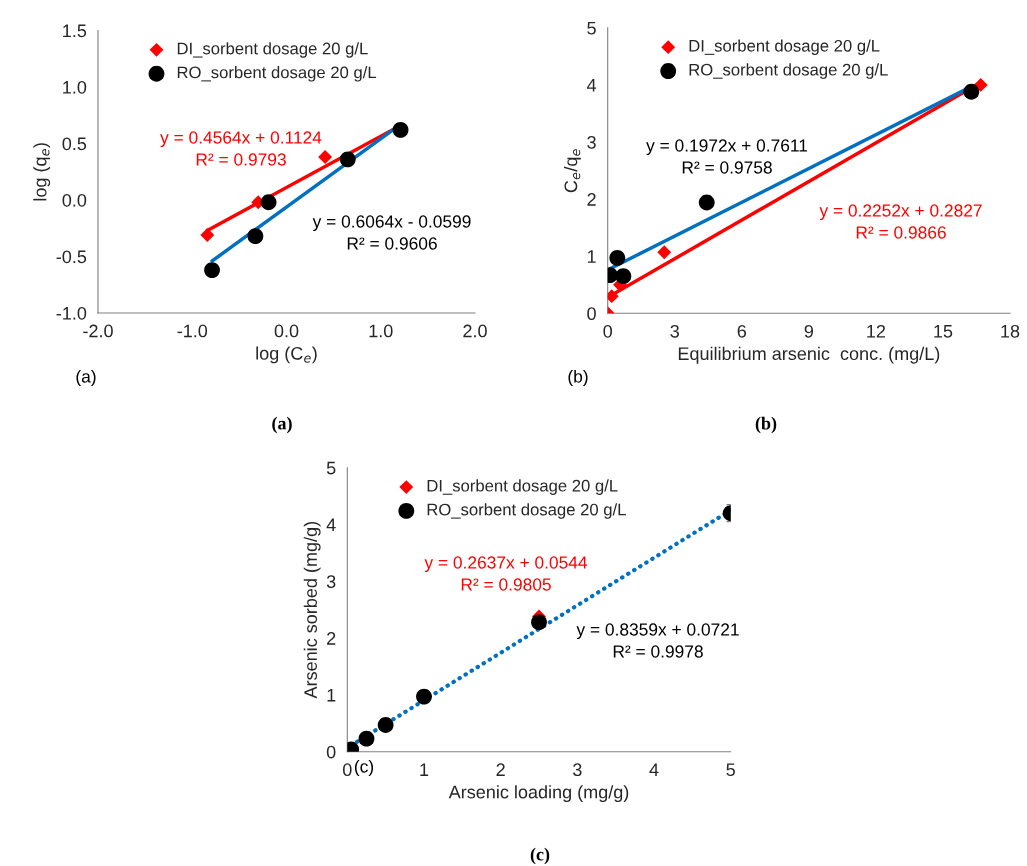 The image size is (1027, 866). What do you see at coordinates (943, 331) in the screenshot?
I see `x-tick-label: 15` at bounding box center [943, 331].